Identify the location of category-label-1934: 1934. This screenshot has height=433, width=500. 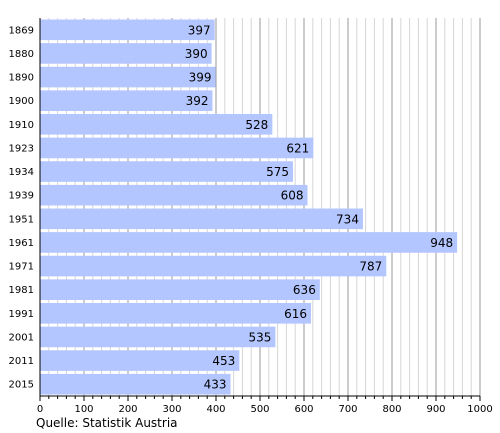
(21, 172).